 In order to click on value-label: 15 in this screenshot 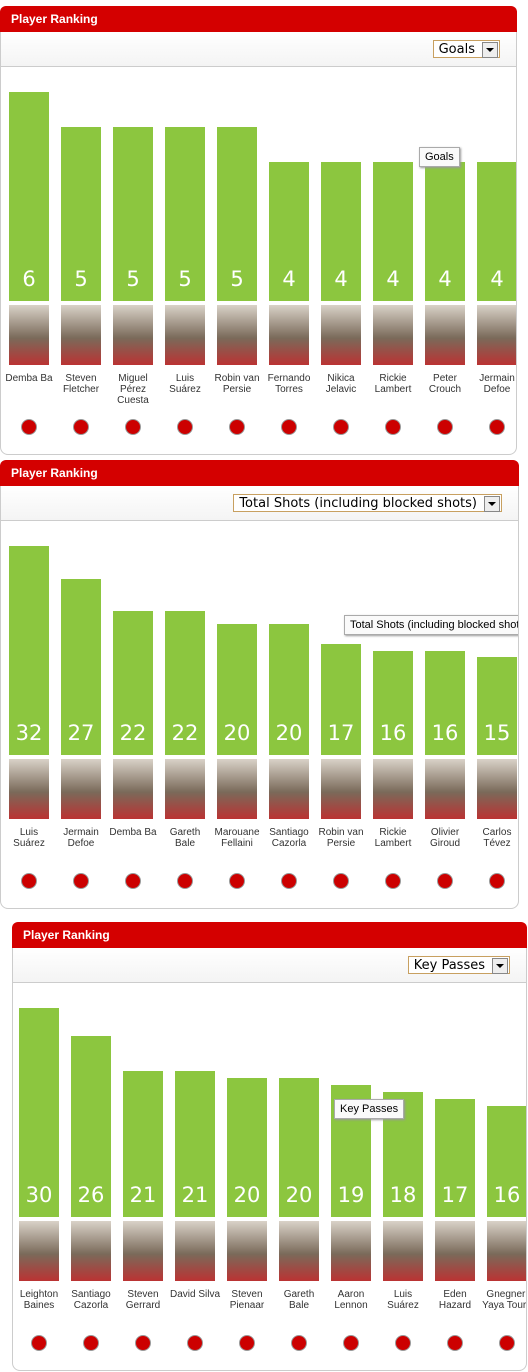, I will do `click(497, 733)`.